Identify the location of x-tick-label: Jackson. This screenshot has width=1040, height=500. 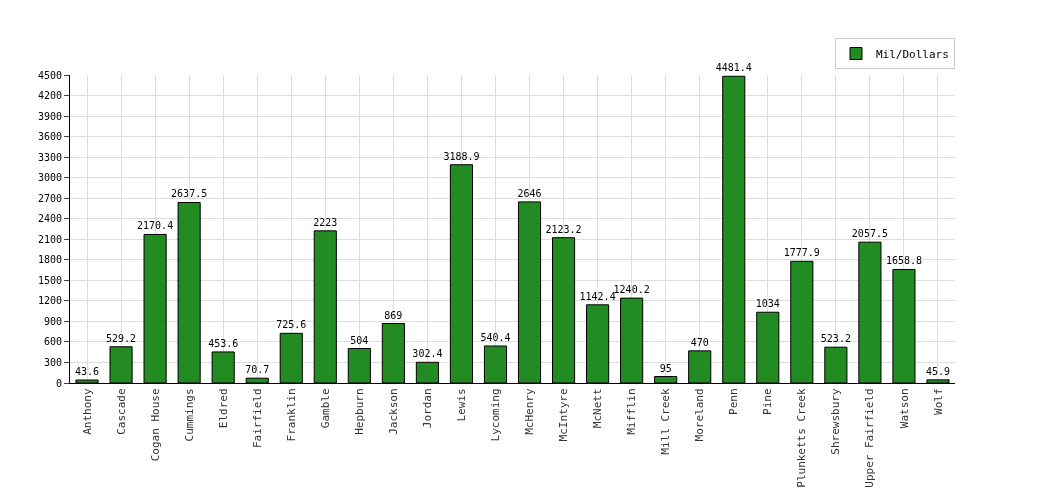
(393, 411).